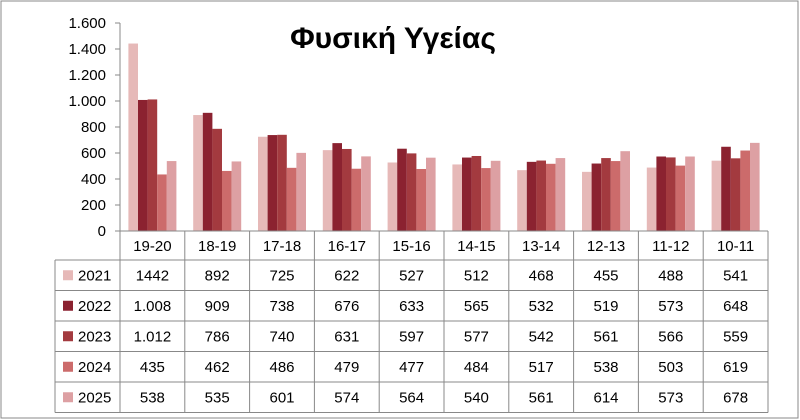 The height and width of the screenshot is (420, 800). I want to click on data-label: 601, so click(281, 397).